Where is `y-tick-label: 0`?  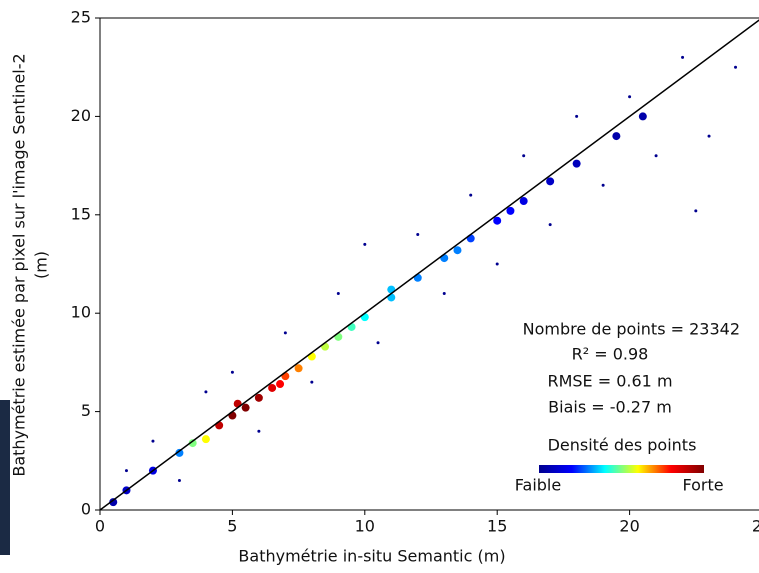 y-tick-label: 0 is located at coordinates (86, 509).